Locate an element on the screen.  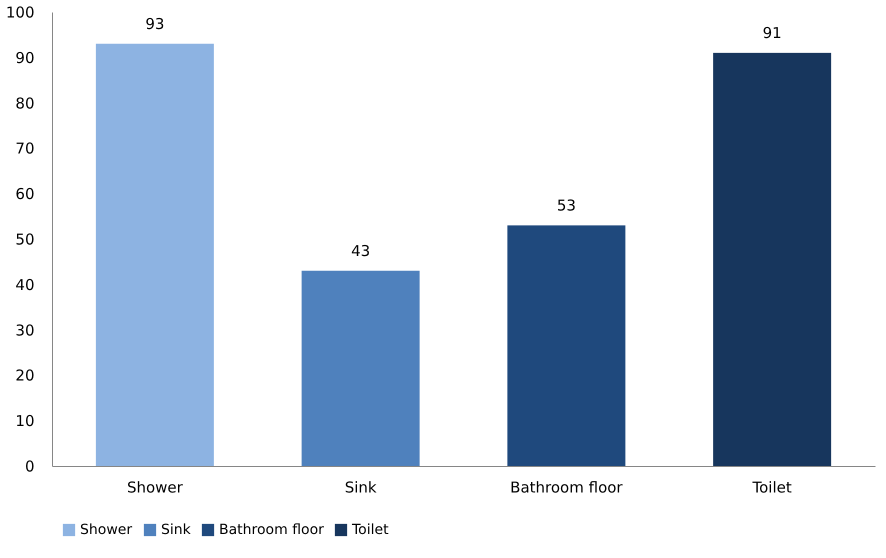
data-label: 43 is located at coordinates (360, 251).